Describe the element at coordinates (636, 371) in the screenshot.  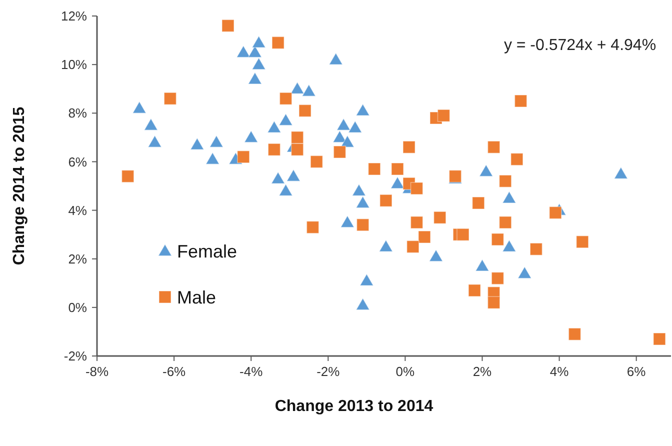
I see `x-tick-label: 6%` at that location.